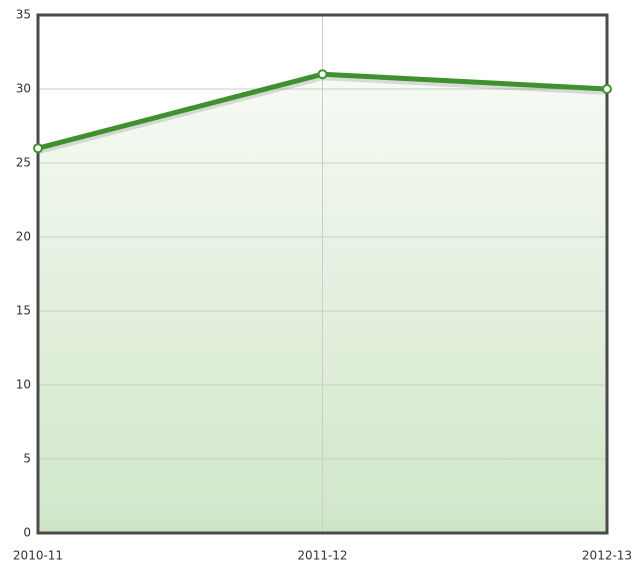 This screenshot has height=566, width=643. What do you see at coordinates (27, 459) in the screenshot?
I see `y-tick-label: 5` at bounding box center [27, 459].